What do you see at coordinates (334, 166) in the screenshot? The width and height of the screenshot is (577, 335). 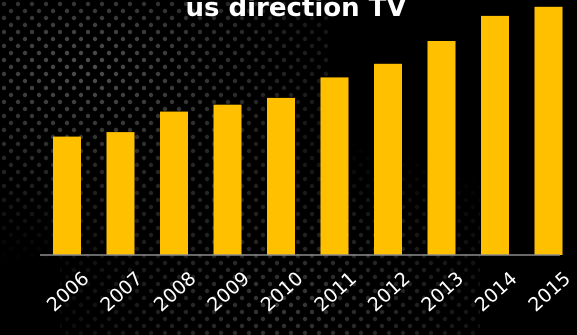 I see `bar-2011` at bounding box center [334, 166].